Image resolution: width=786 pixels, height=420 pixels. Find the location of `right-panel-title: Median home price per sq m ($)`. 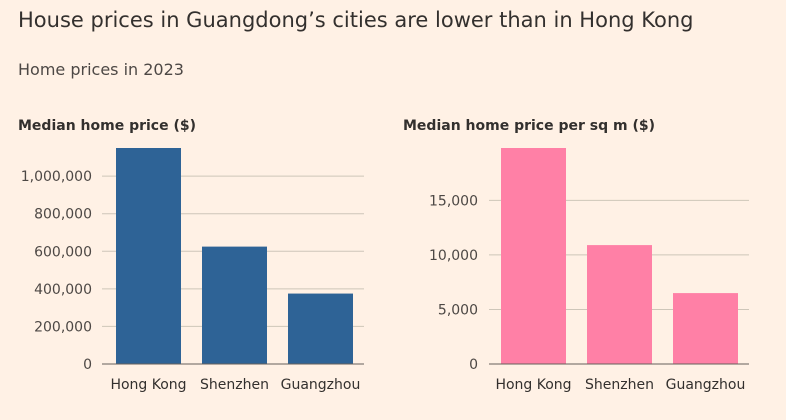

right-panel-title: Median home price per sq m ($) is located at coordinates (529, 126).